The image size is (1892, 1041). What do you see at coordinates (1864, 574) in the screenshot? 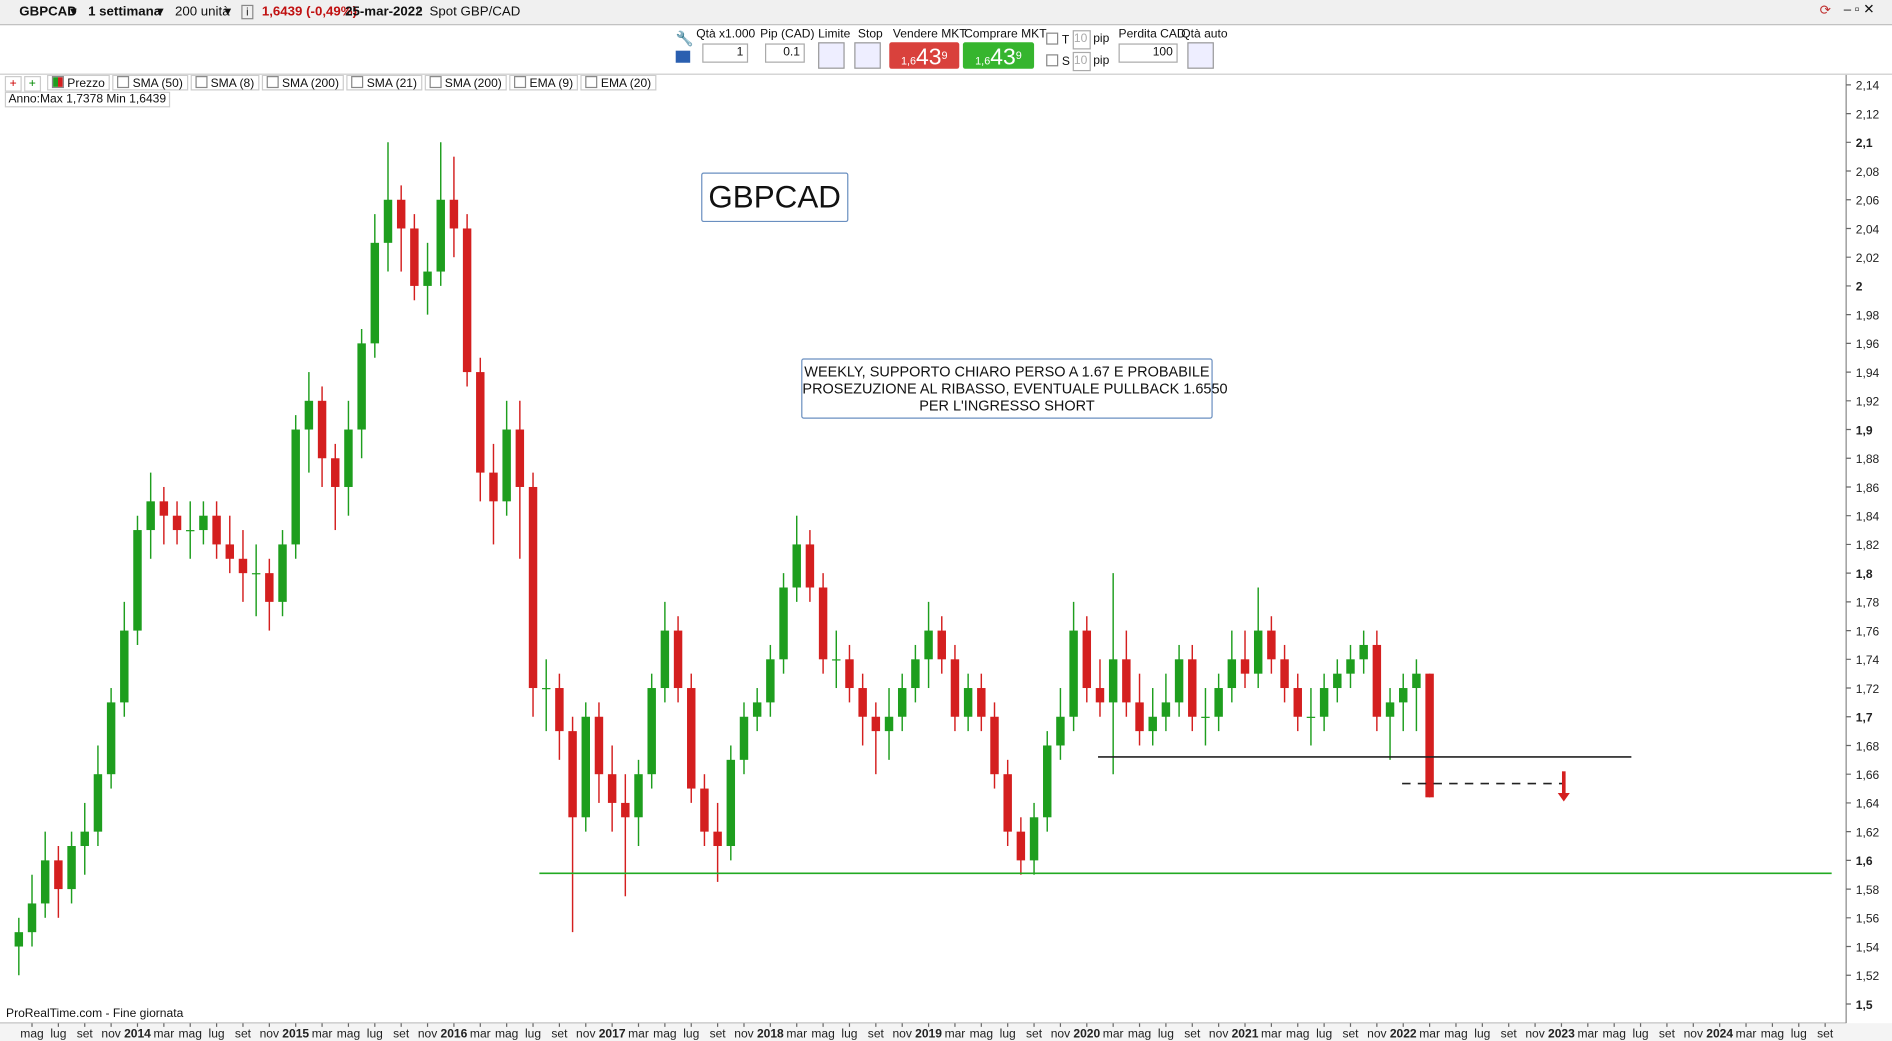
I see `y-tick-label: 1,8` at bounding box center [1864, 574].